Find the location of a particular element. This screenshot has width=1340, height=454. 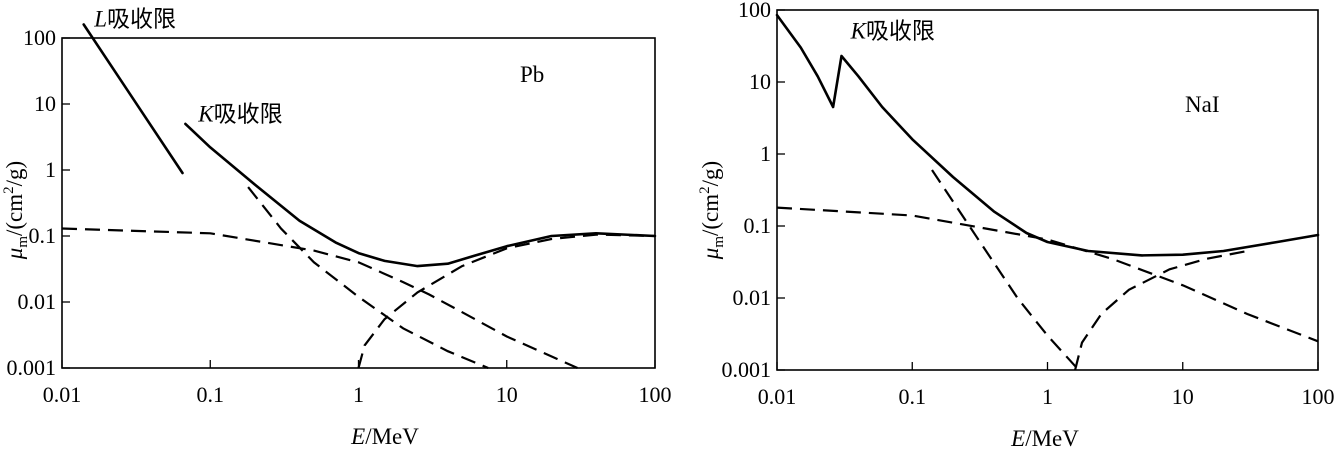

edge-annotation: L吸收限 is located at coordinates (134, 19).